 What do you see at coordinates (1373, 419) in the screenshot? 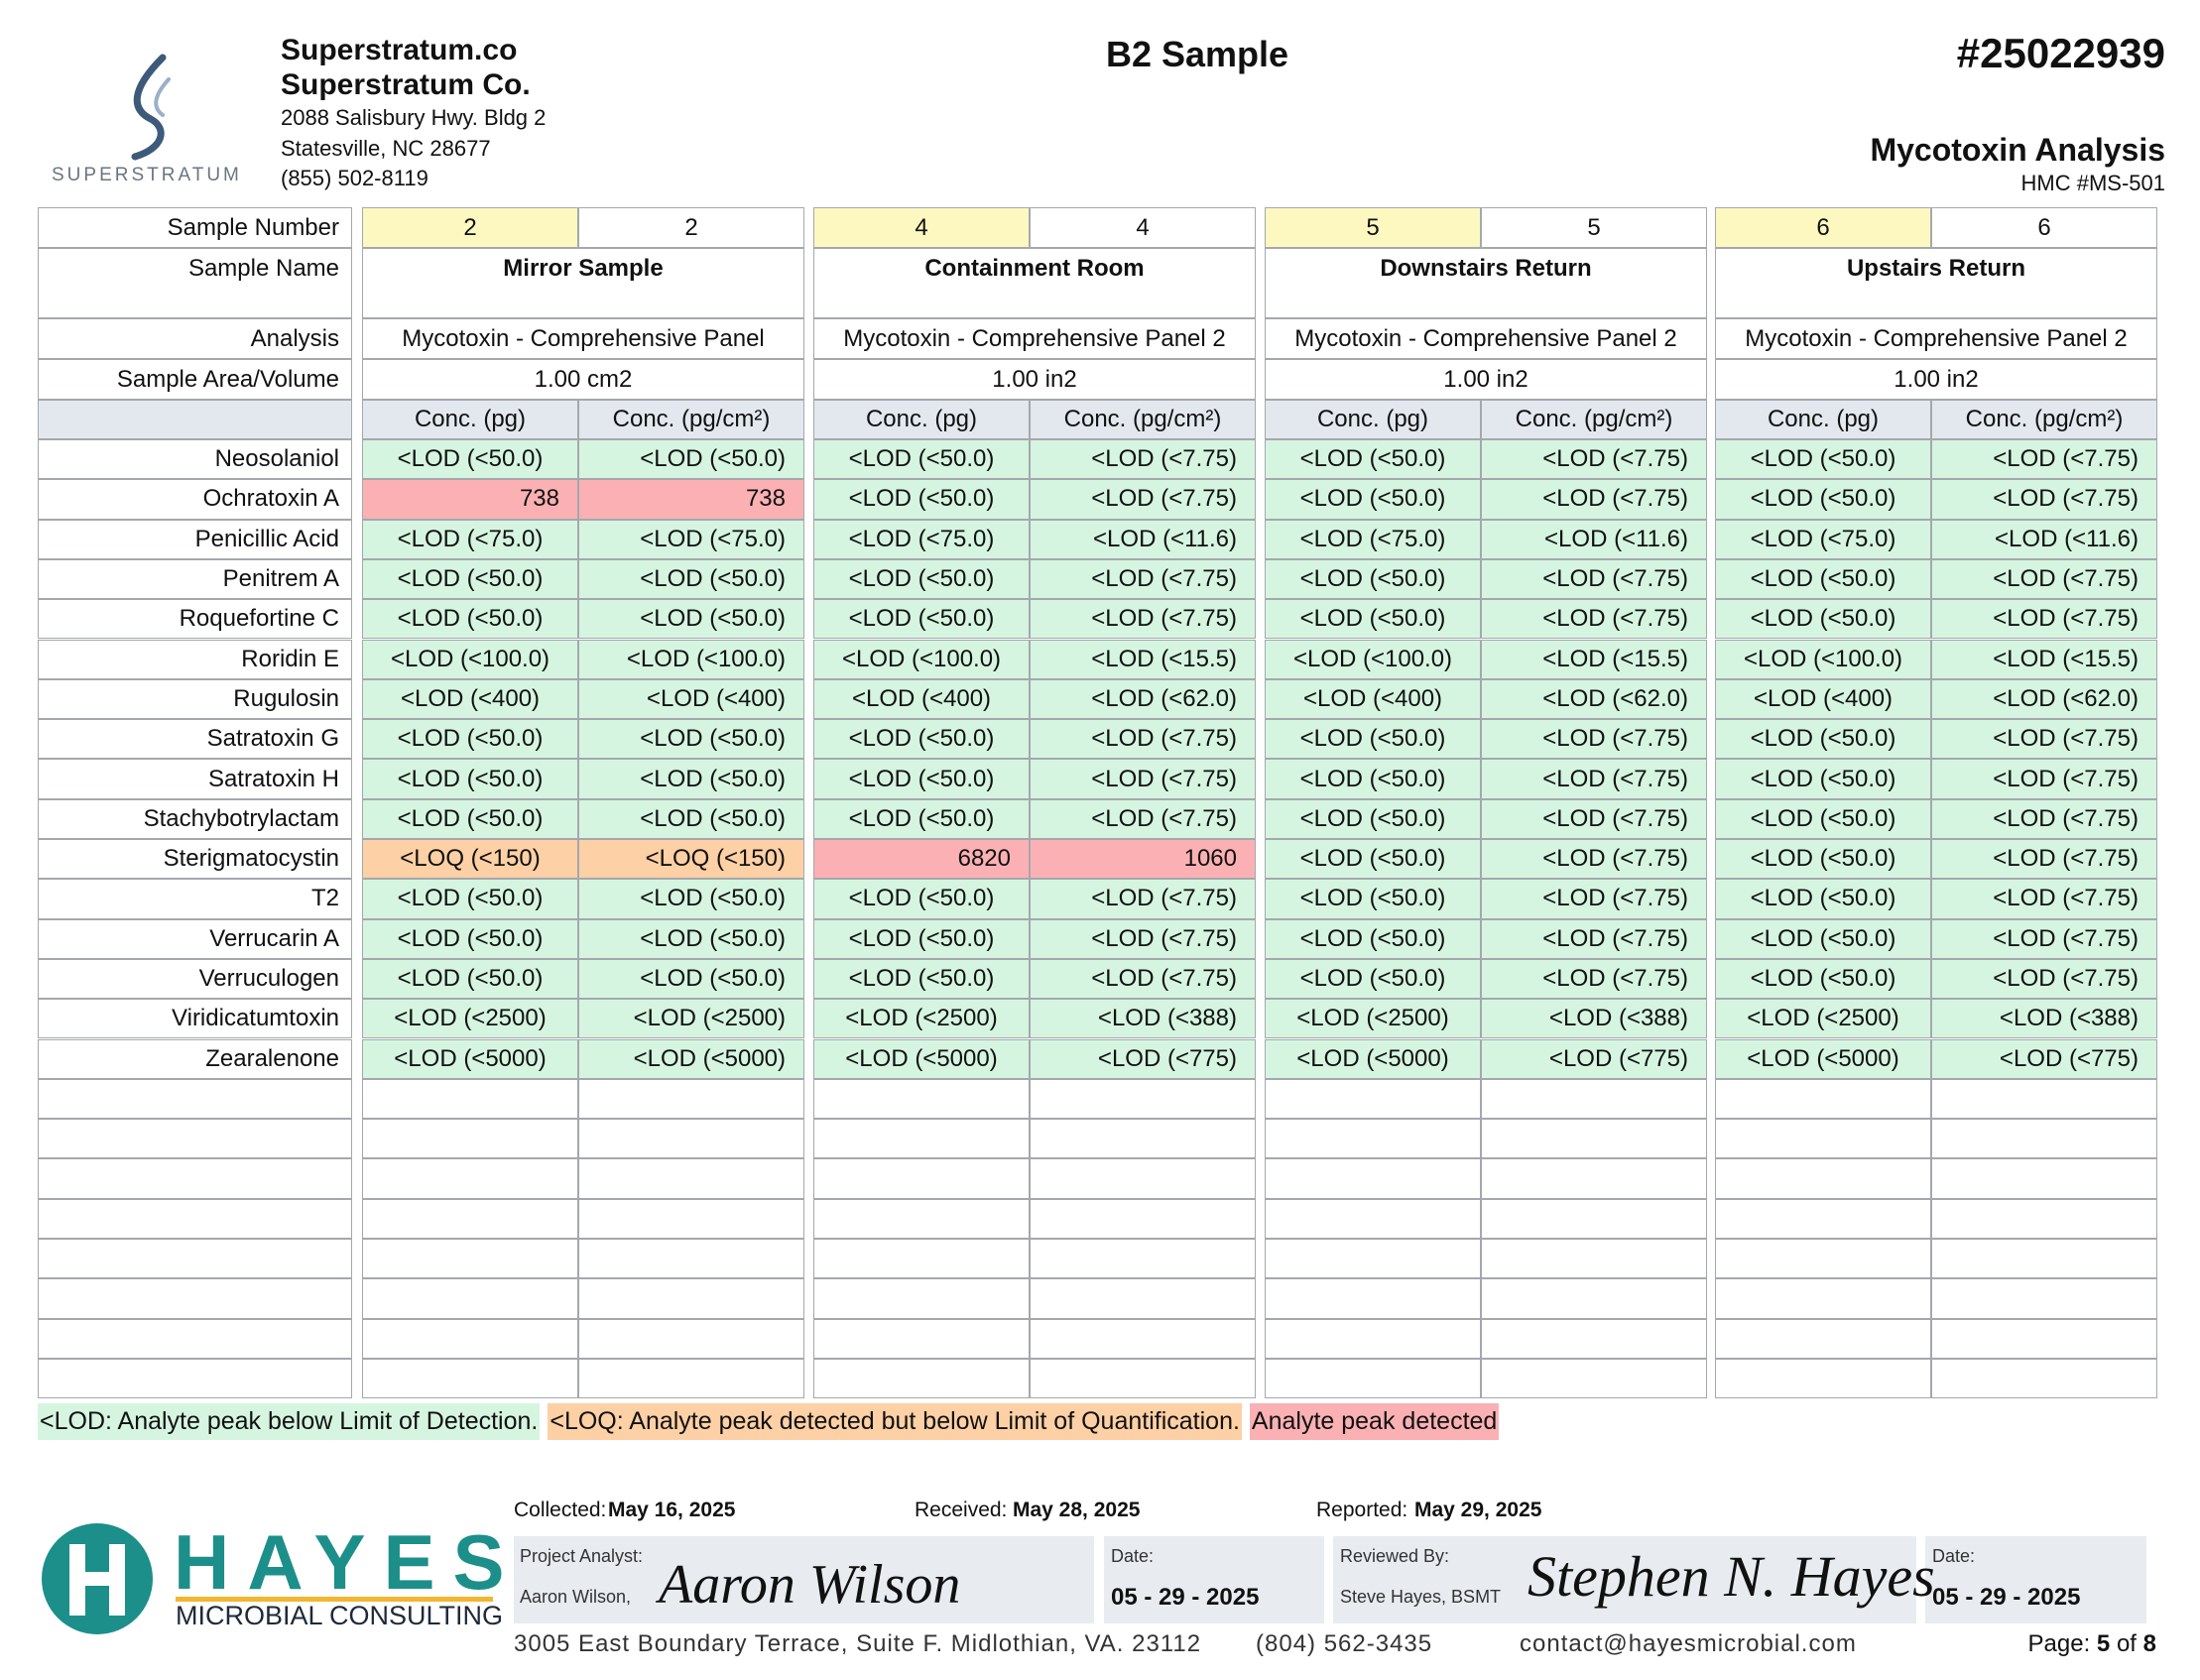
I see `column-header: Conc. (pg)` at bounding box center [1373, 419].